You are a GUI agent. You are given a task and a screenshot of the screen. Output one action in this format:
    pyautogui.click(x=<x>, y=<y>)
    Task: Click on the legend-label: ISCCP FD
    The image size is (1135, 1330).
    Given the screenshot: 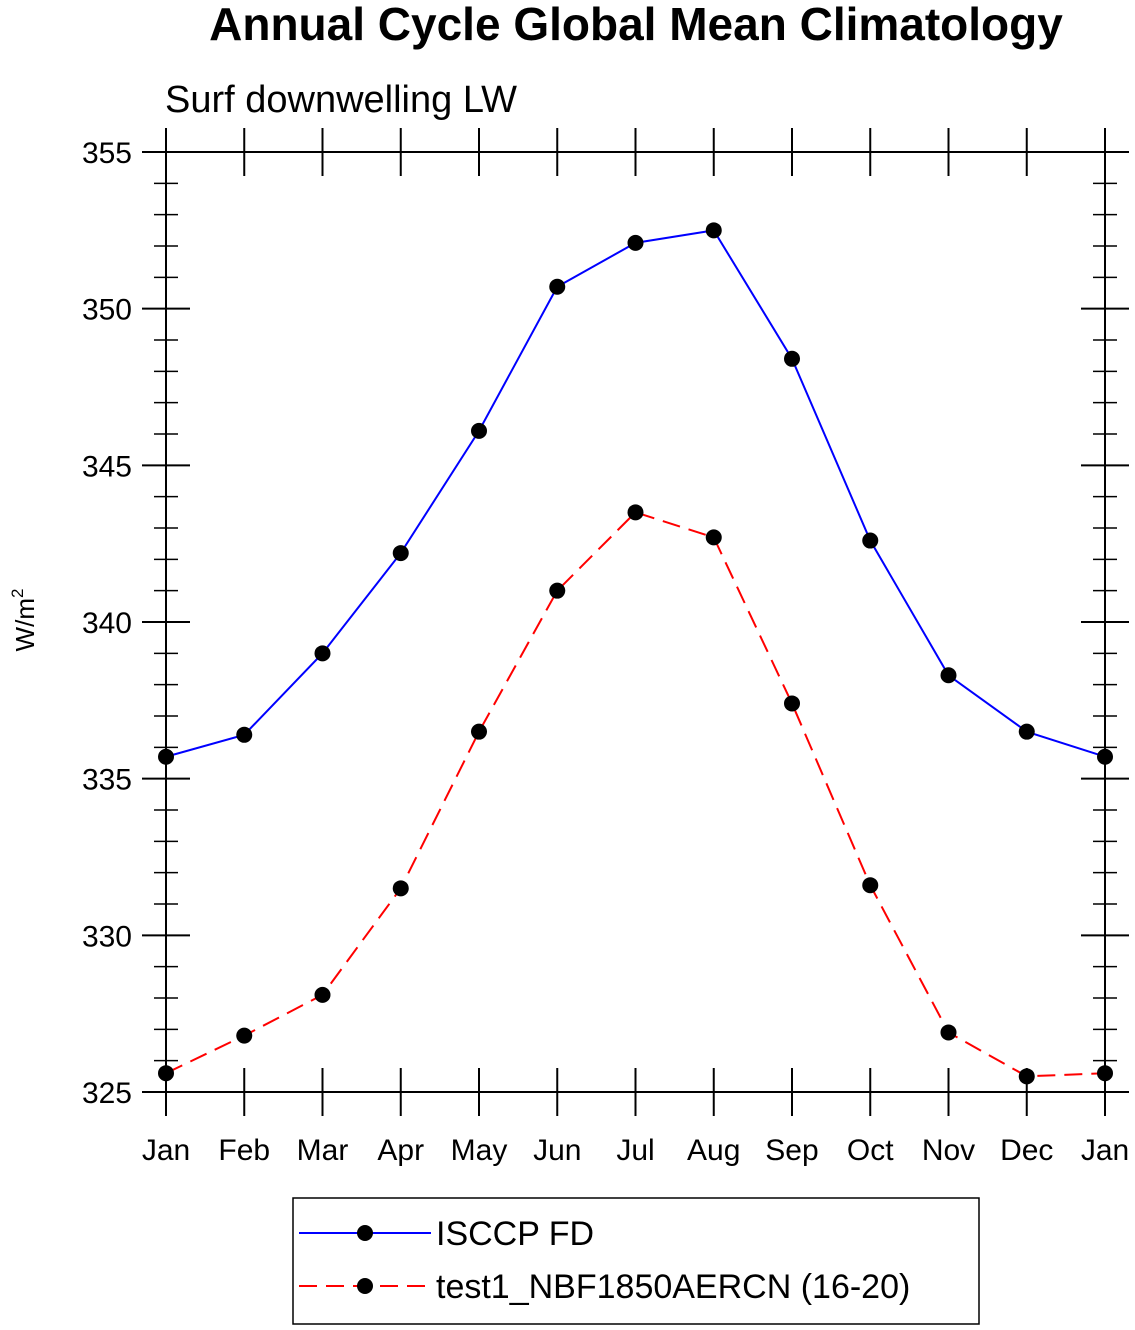 What is the action you would take?
    pyautogui.click(x=515, y=1234)
    